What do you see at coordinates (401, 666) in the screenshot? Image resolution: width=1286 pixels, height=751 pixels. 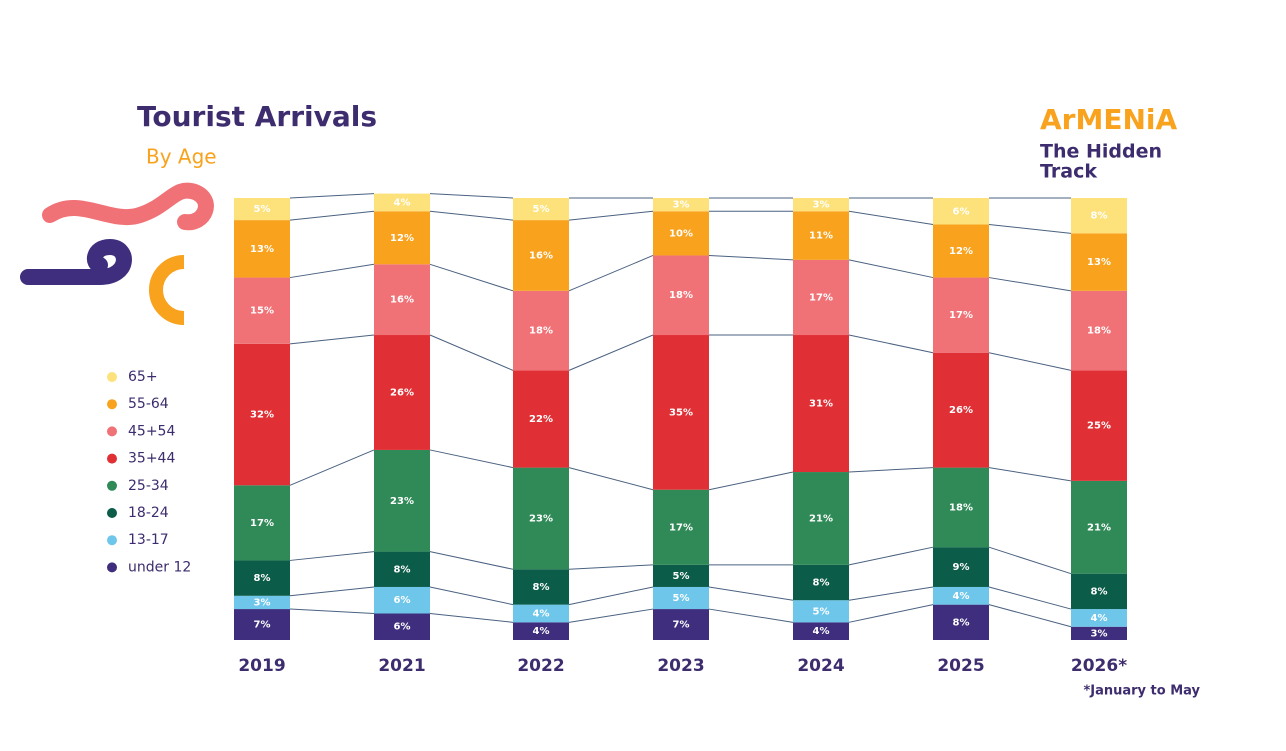 I see `x-tick-label: 2021` at bounding box center [401, 666].